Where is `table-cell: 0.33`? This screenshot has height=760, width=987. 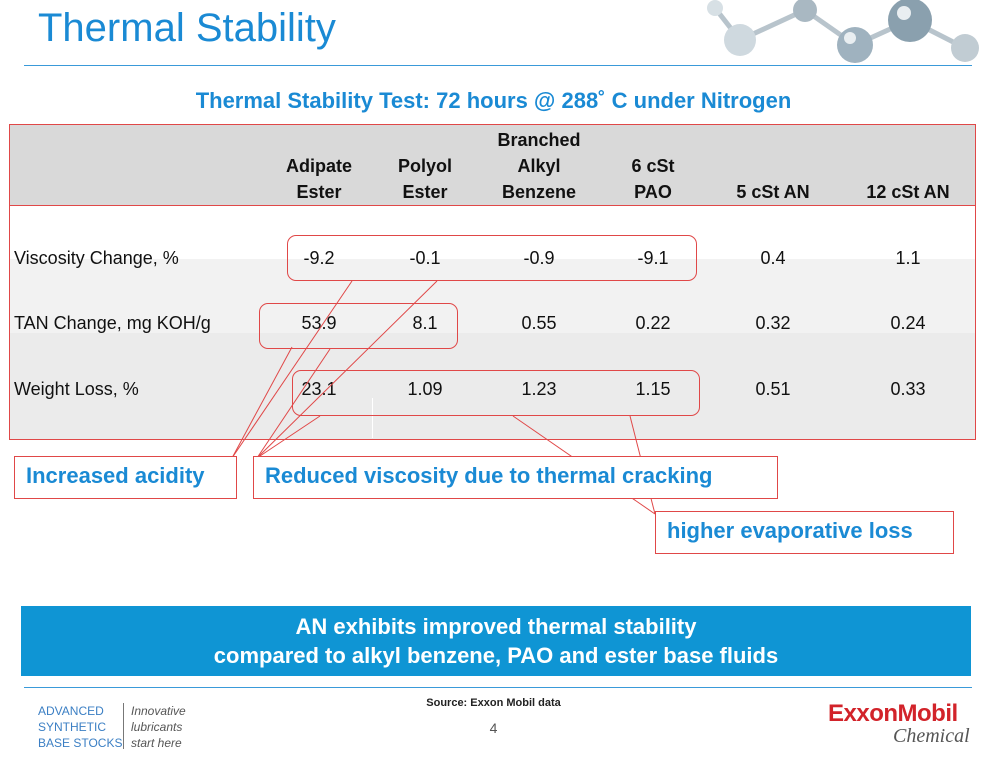 table-cell: 0.33 is located at coordinates (908, 389).